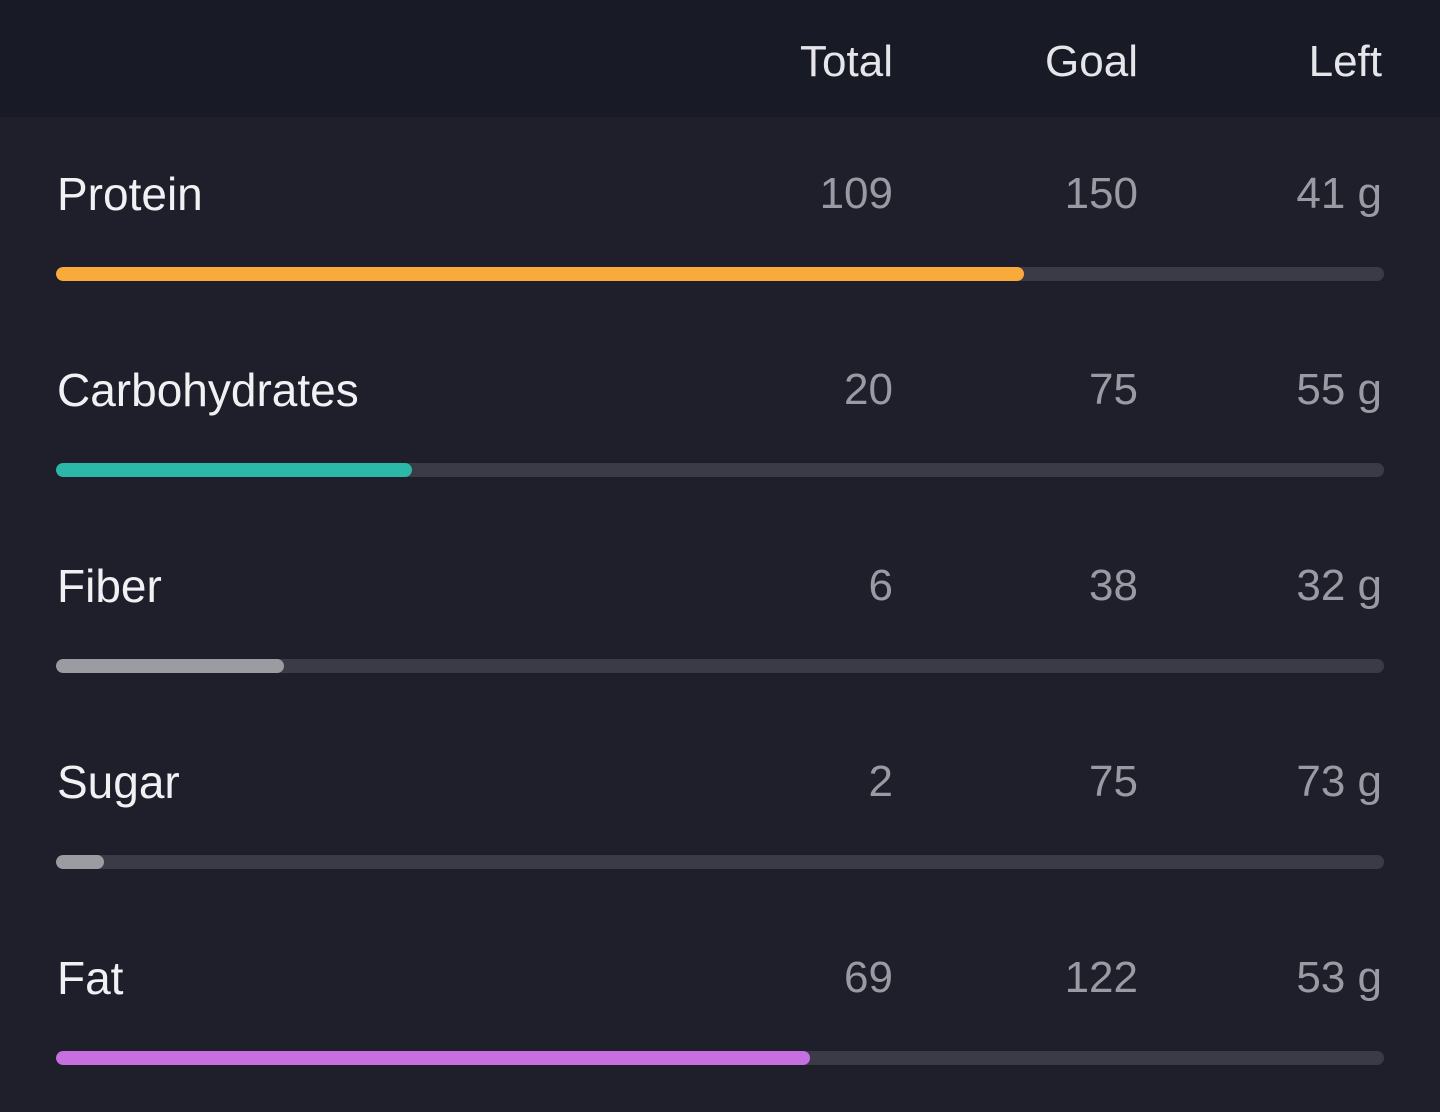  Describe the element at coordinates (1339, 585) in the screenshot. I see `nutrient-left: 32 g` at that location.